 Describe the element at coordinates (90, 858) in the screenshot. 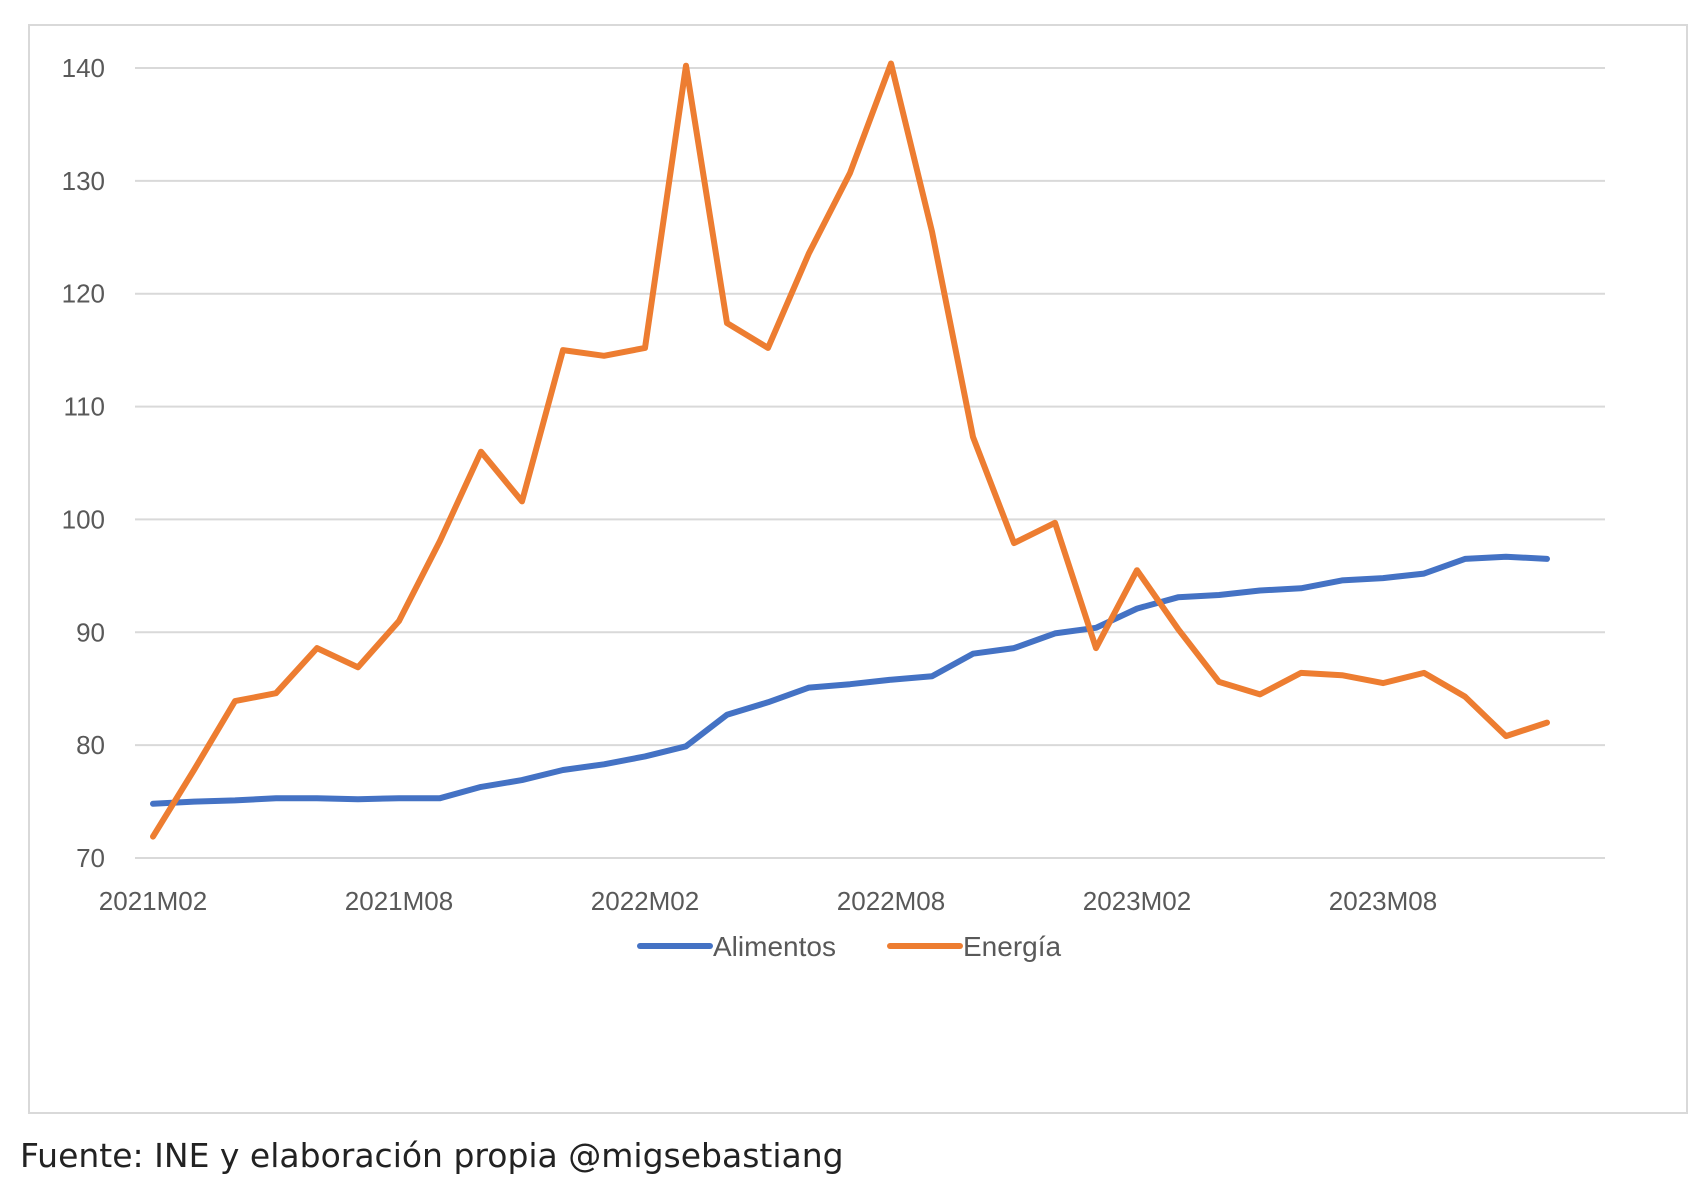

I see `y-tick-label: 70` at that location.